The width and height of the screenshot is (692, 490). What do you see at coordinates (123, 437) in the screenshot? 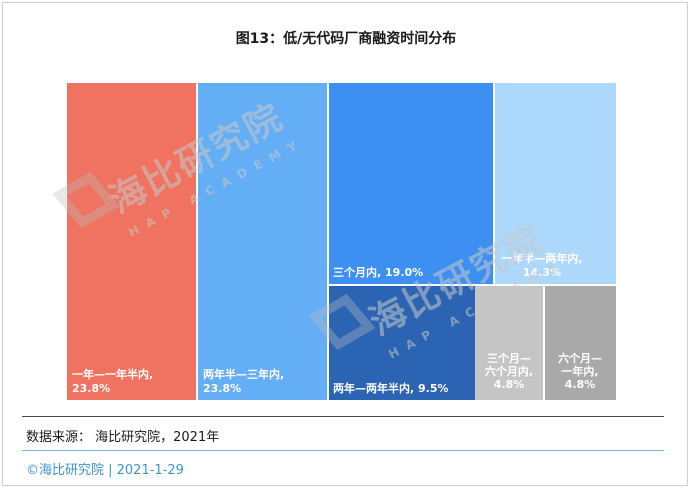
I see `source-note: 数据来源： 海比研究院，2021年` at bounding box center [123, 437].